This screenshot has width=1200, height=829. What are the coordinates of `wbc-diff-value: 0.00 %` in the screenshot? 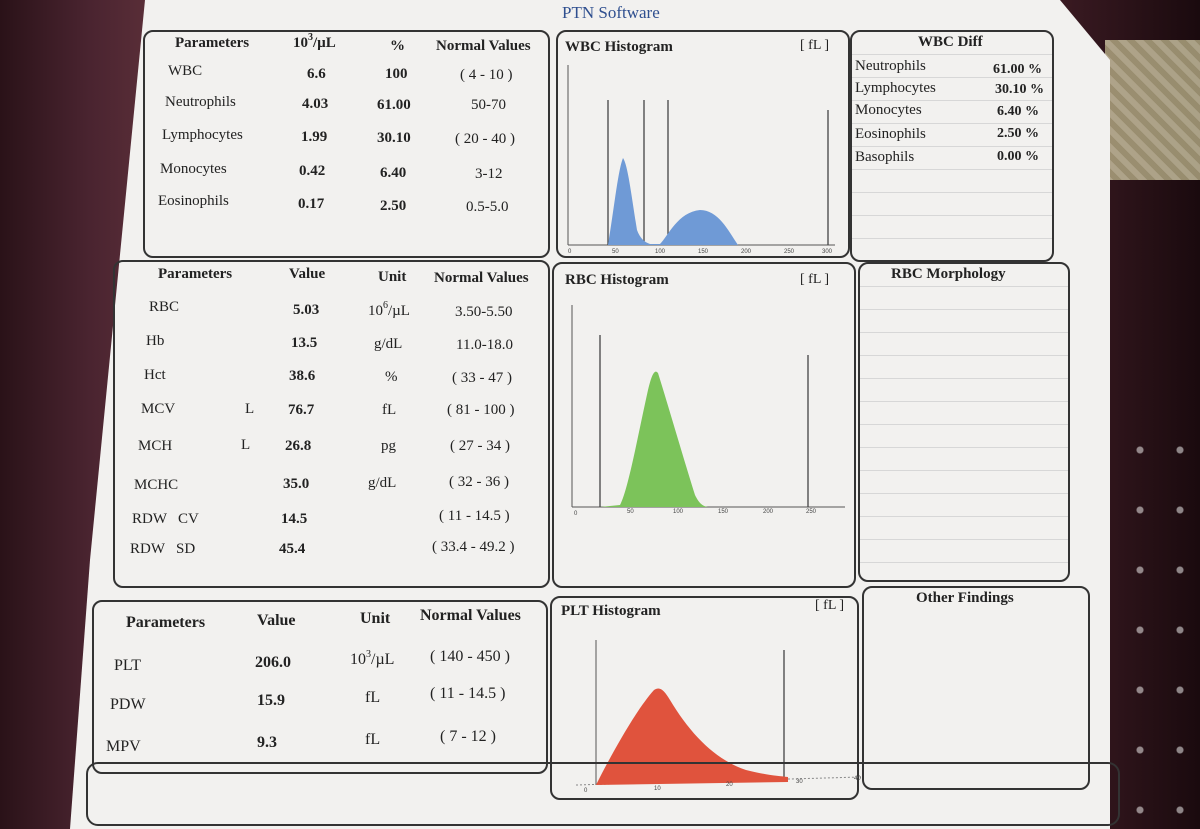 It's located at (1018, 156).